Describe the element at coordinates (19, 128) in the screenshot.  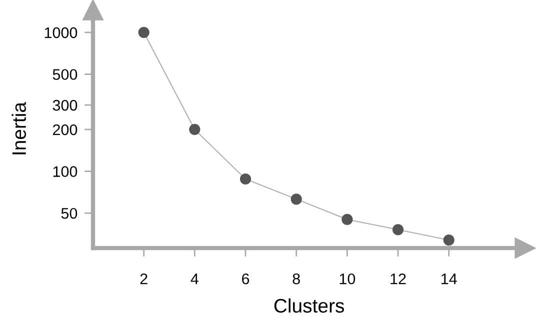
I see `y-axis-title: Inertia` at that location.